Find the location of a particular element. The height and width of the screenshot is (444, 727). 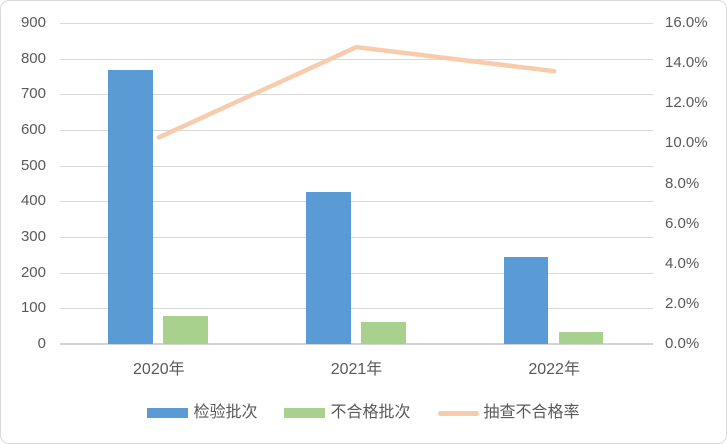

bar-inspection-batches-2022年 is located at coordinates (526, 300).